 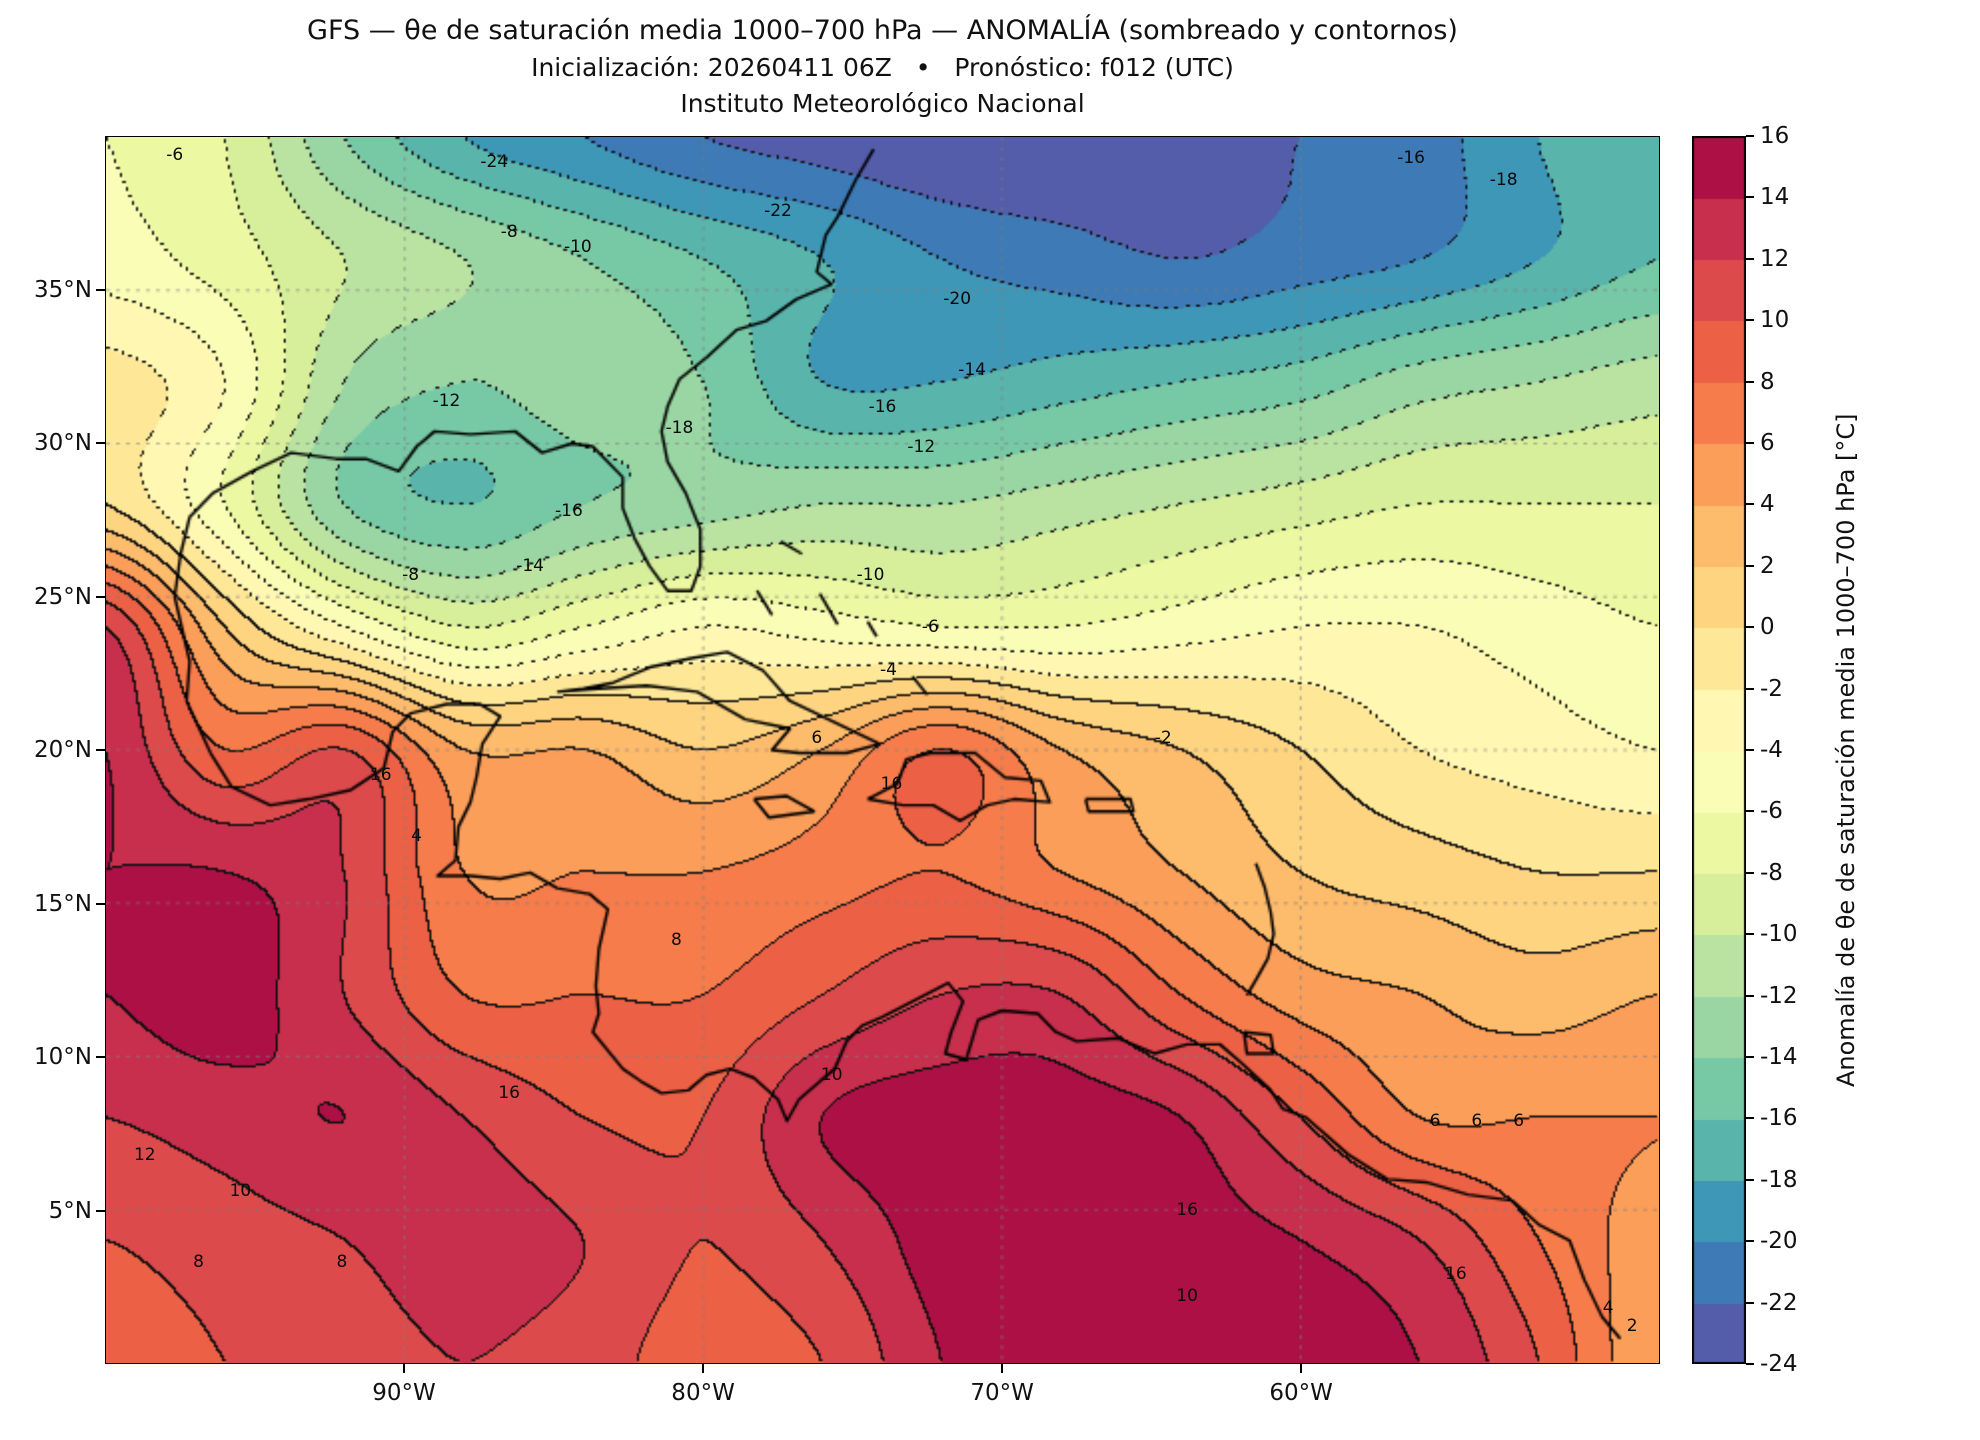 I want to click on colorbar-tick-label: -10, so click(x=1779, y=934).